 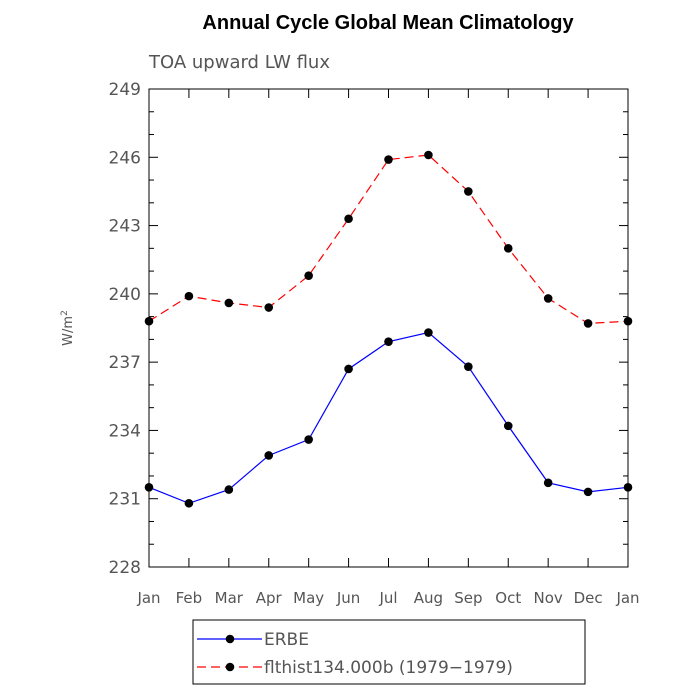 What do you see at coordinates (468, 598) in the screenshot?
I see `x-tick-label: Sep` at bounding box center [468, 598].